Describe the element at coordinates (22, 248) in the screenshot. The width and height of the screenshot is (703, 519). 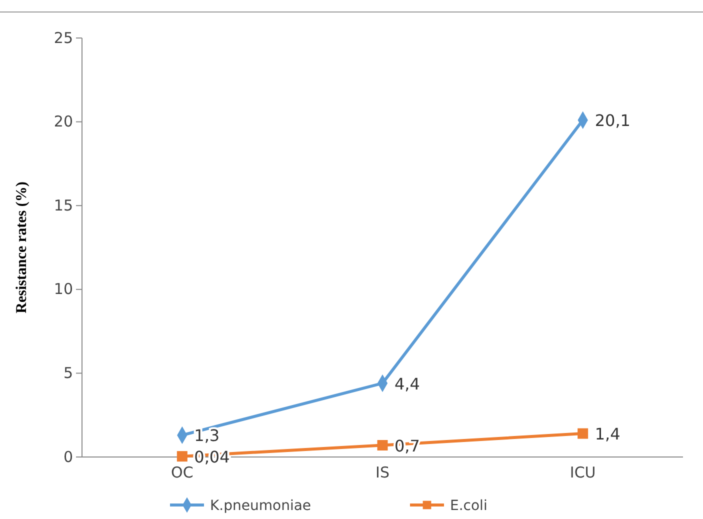
I see `y-axis-title: Resistance rates (%)` at that location.